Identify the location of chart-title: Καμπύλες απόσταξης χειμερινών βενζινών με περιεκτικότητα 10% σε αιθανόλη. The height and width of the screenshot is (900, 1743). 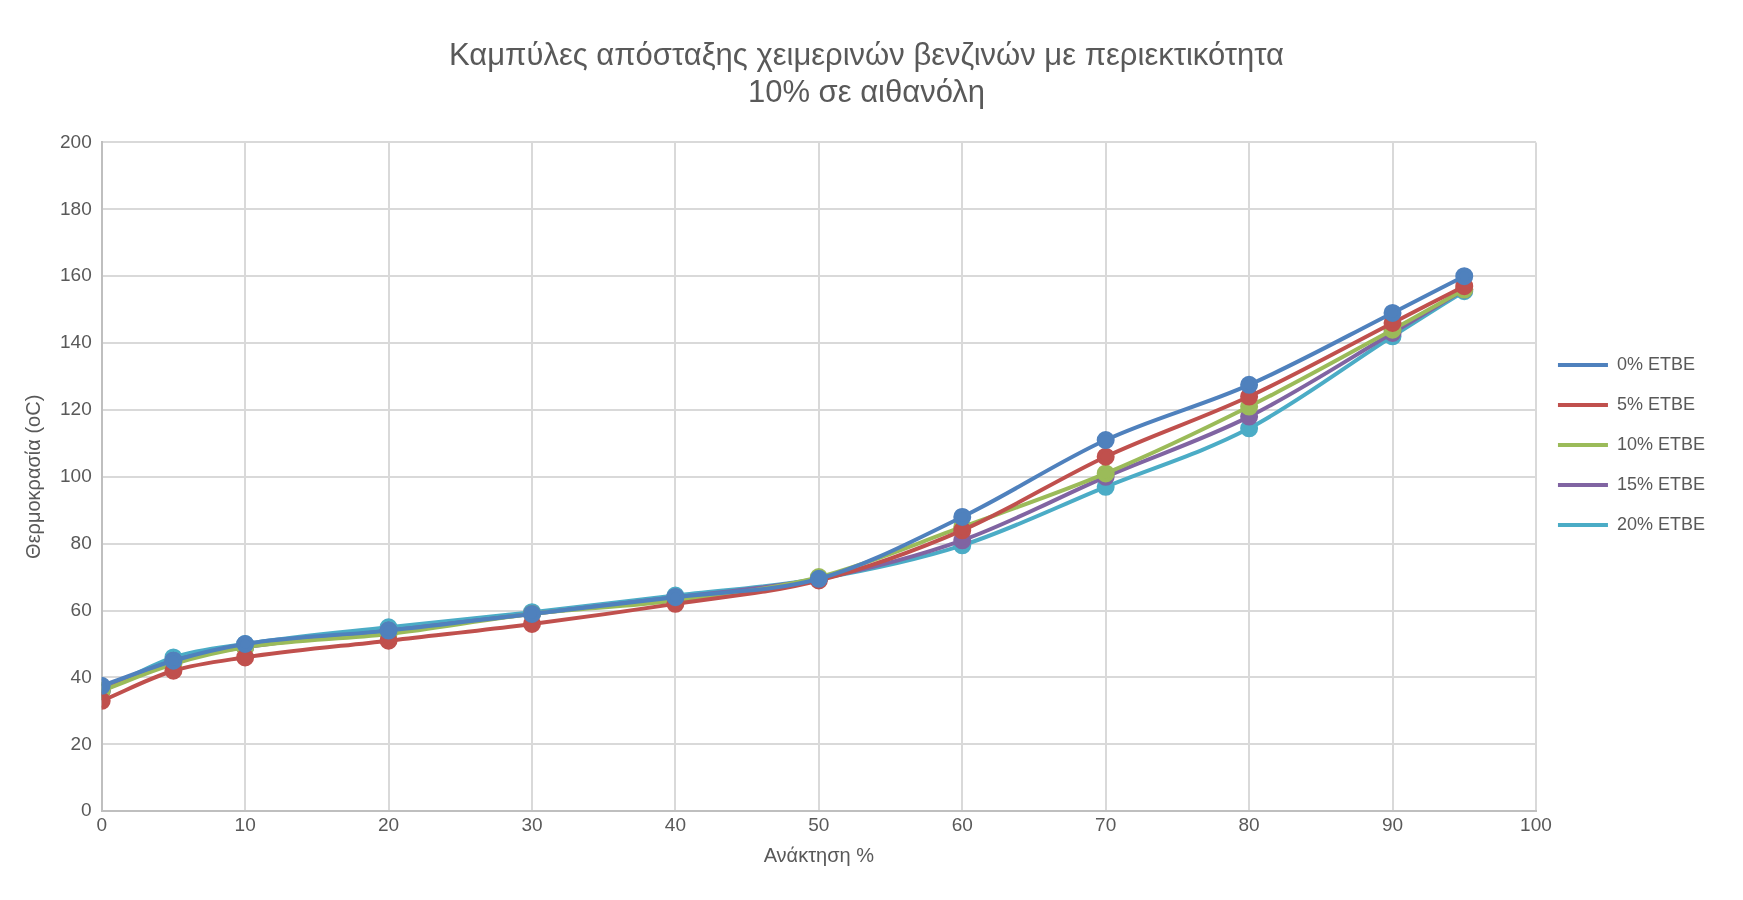
(867, 73).